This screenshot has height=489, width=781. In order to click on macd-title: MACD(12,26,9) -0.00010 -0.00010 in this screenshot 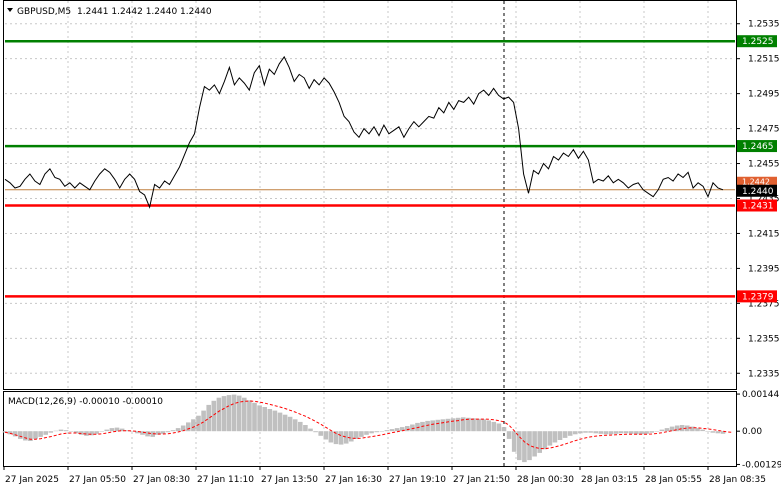, I will do `click(85, 402)`.